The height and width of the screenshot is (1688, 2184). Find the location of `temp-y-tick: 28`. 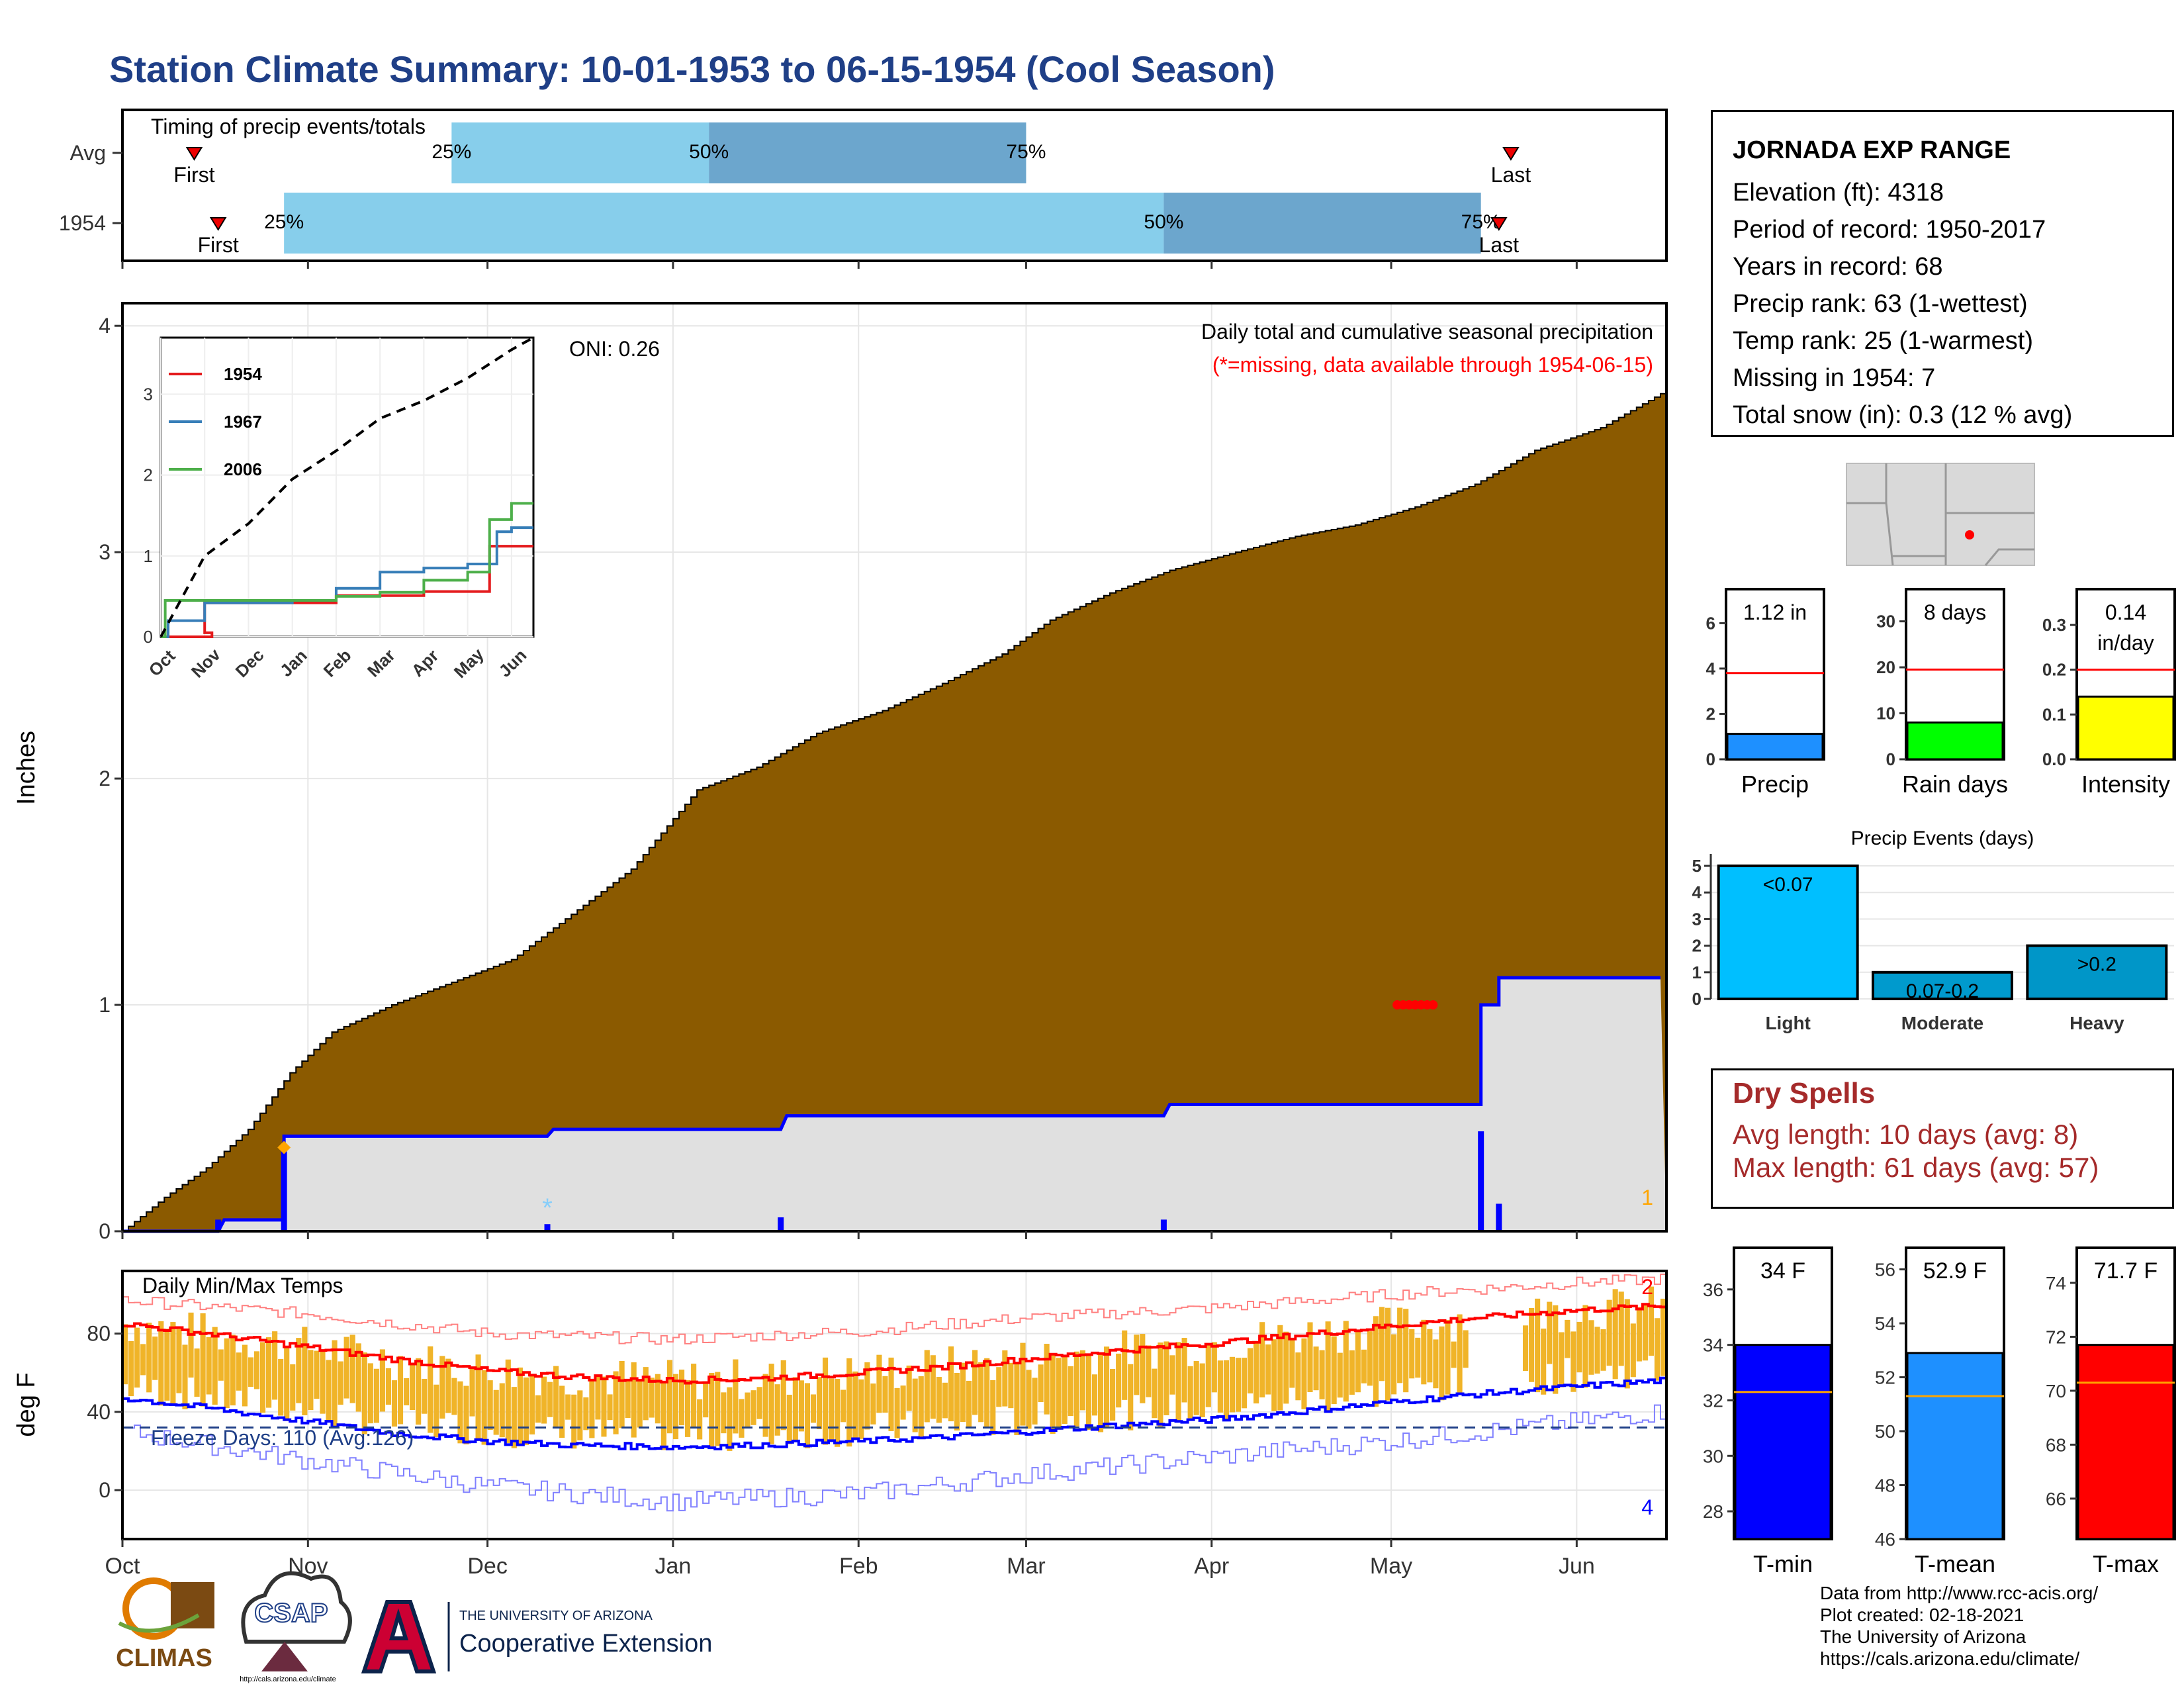

temp-y-tick: 28 is located at coordinates (1713, 1511).